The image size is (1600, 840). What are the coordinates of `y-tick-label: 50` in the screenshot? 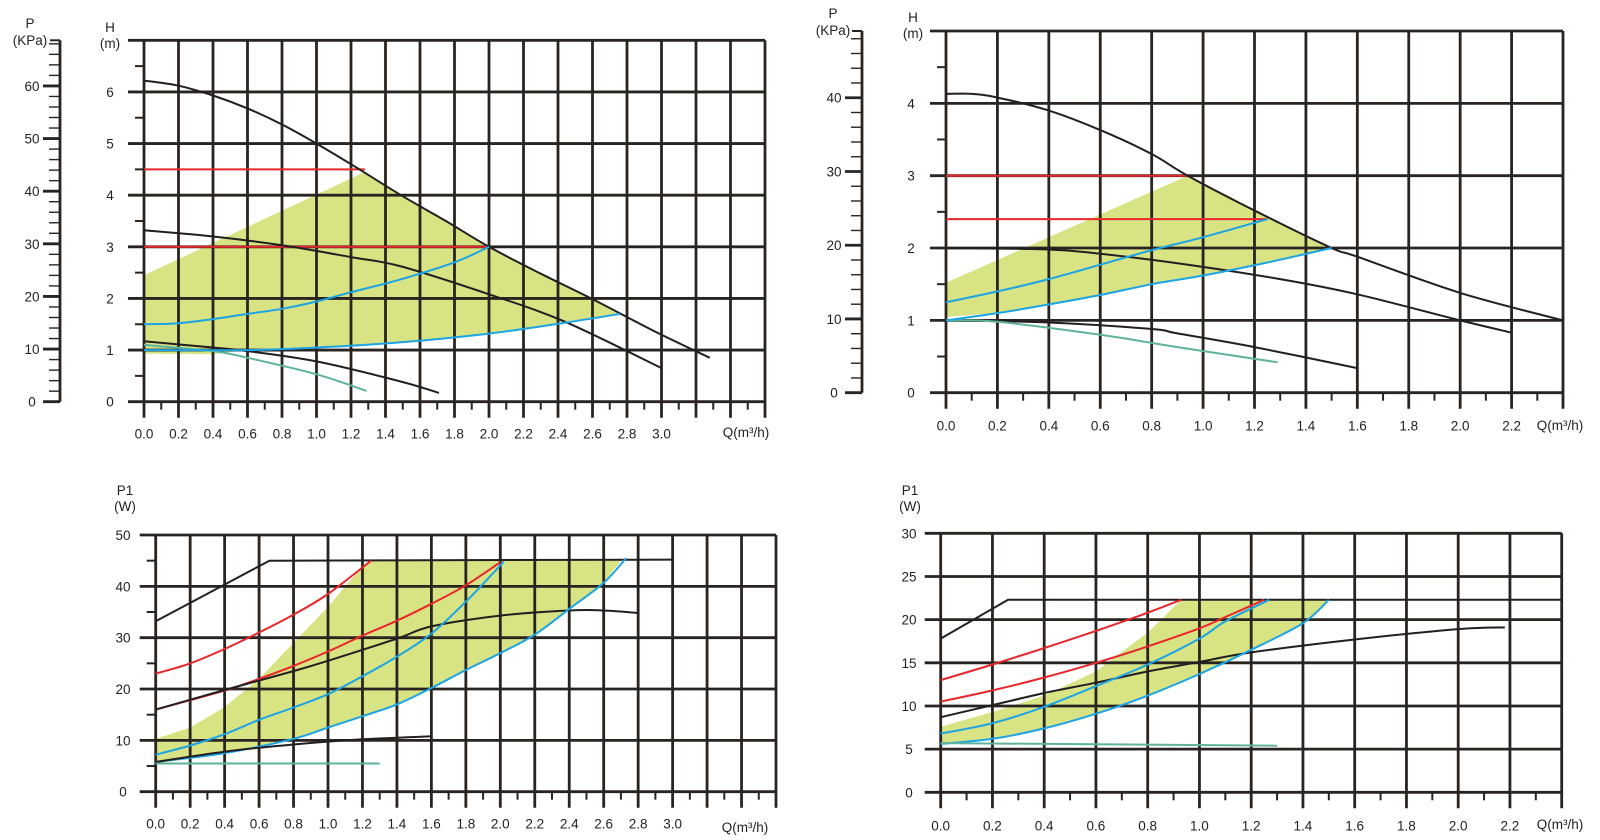 It's located at (122, 535).